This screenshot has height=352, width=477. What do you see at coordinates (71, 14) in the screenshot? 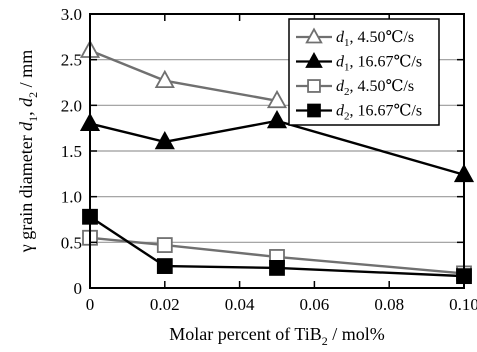
I see `y-tick-label: 3.0` at bounding box center [71, 14].